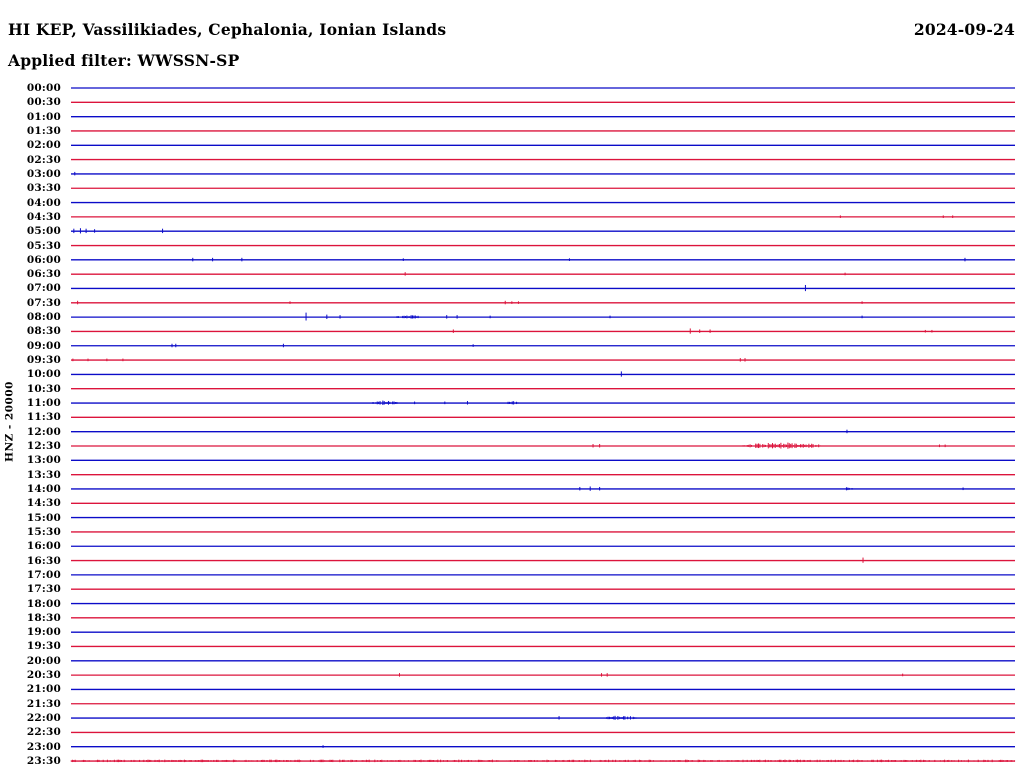 The image size is (1024, 780). Describe the element at coordinates (43, 274) in the screenshot. I see `time-label: 06:30` at that location.